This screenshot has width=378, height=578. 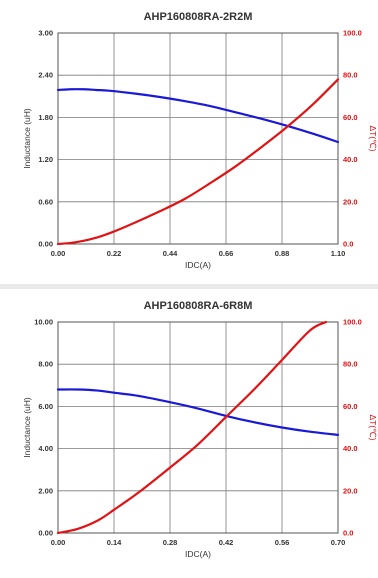 I want to click on x-tick-label: 0.22, so click(x=114, y=253).